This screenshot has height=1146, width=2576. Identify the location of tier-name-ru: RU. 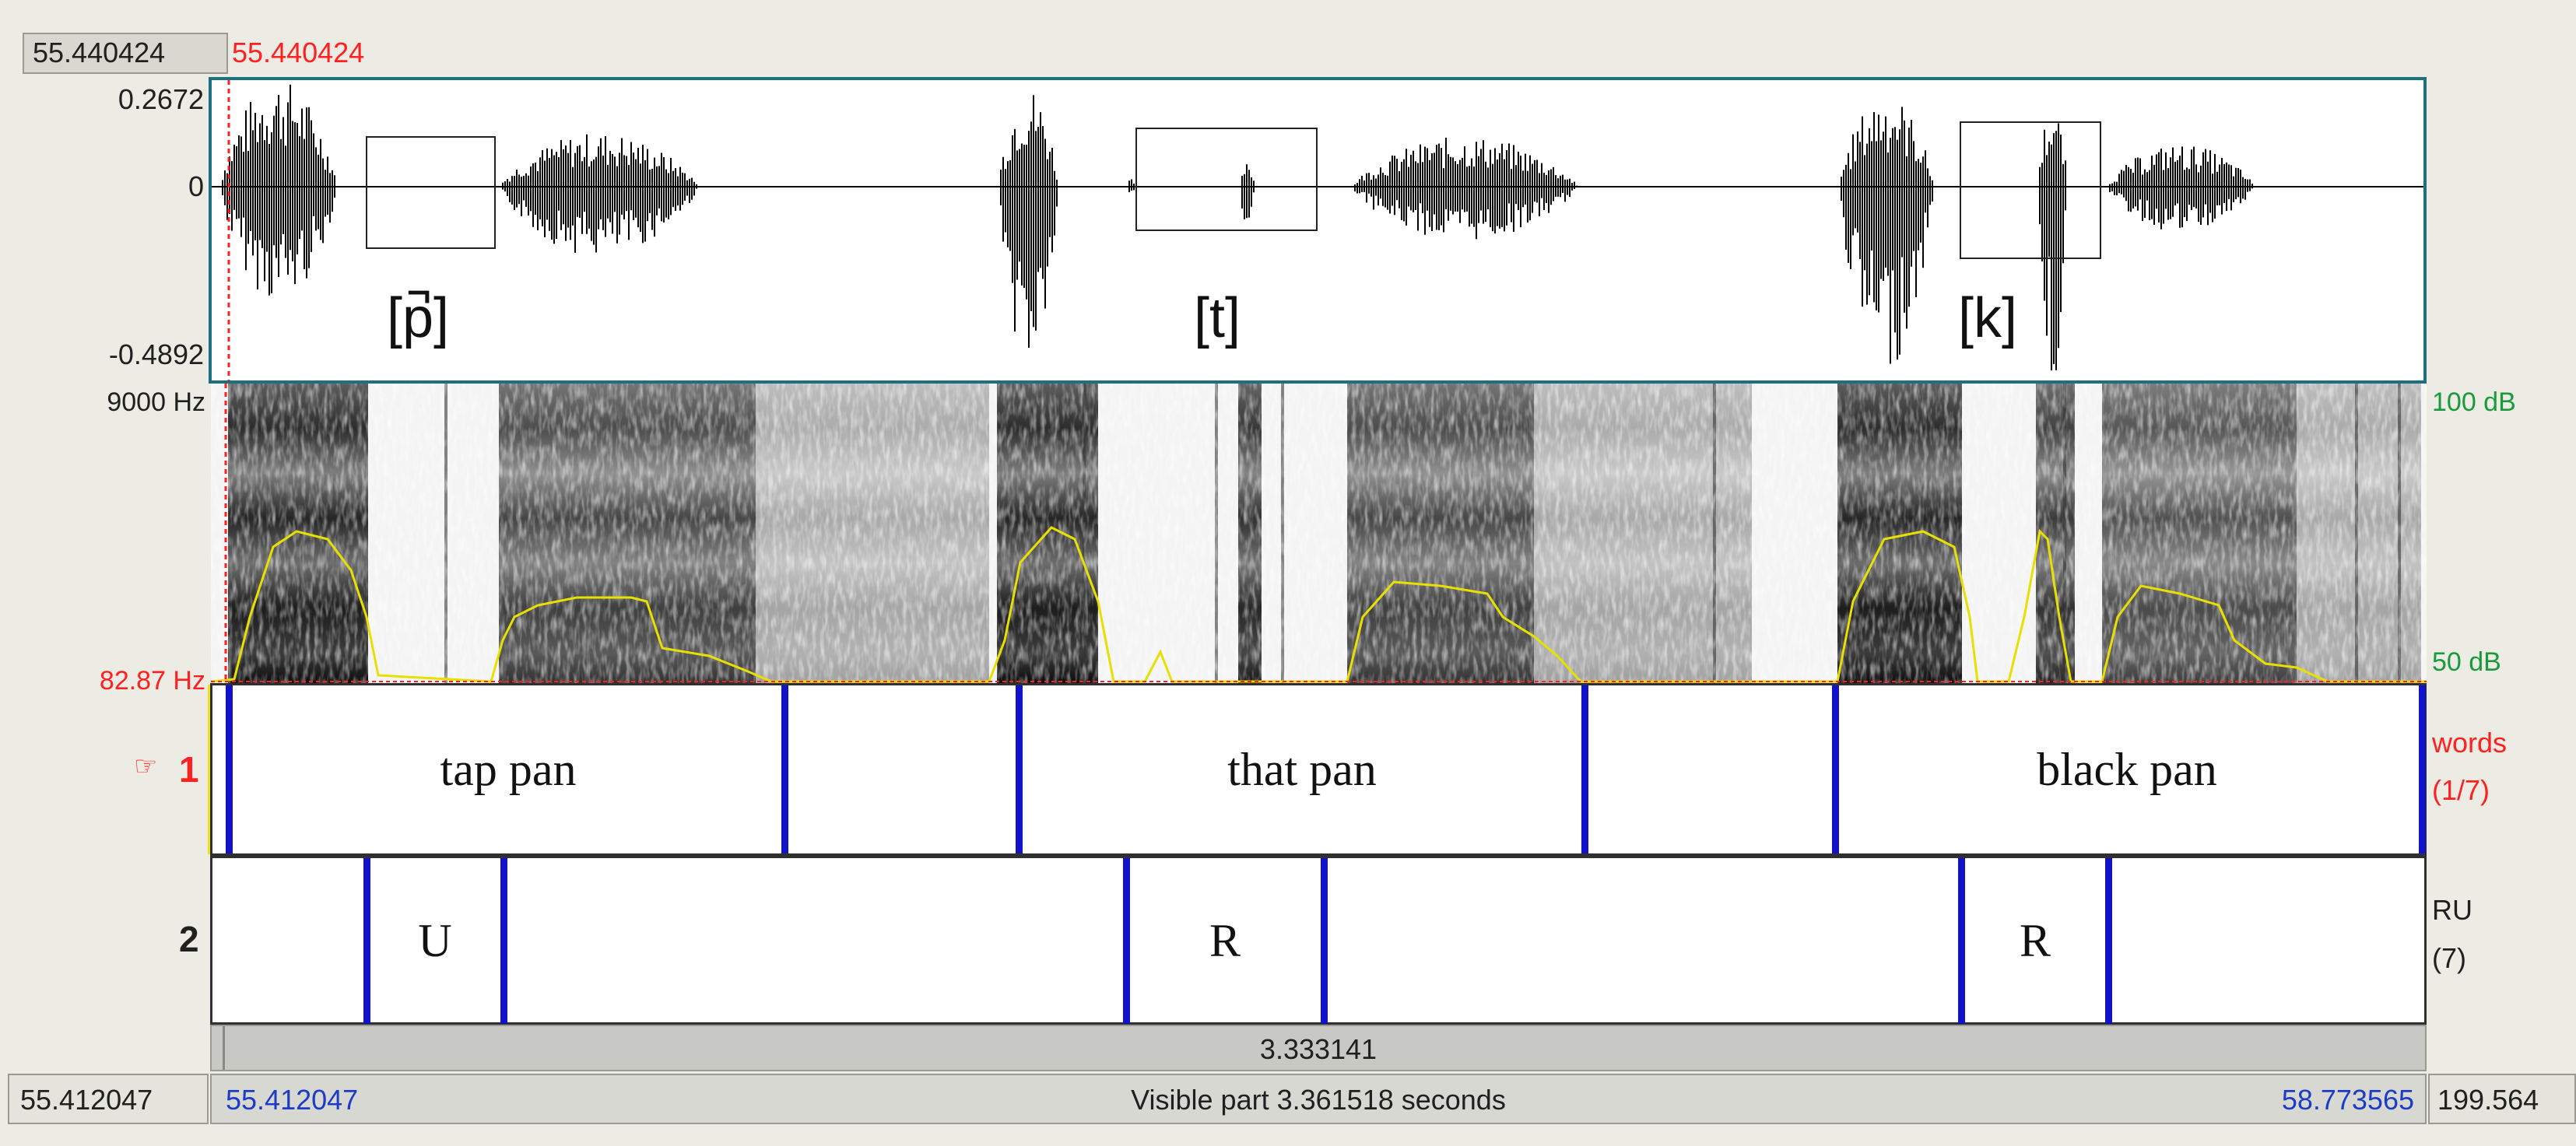
(2452, 910).